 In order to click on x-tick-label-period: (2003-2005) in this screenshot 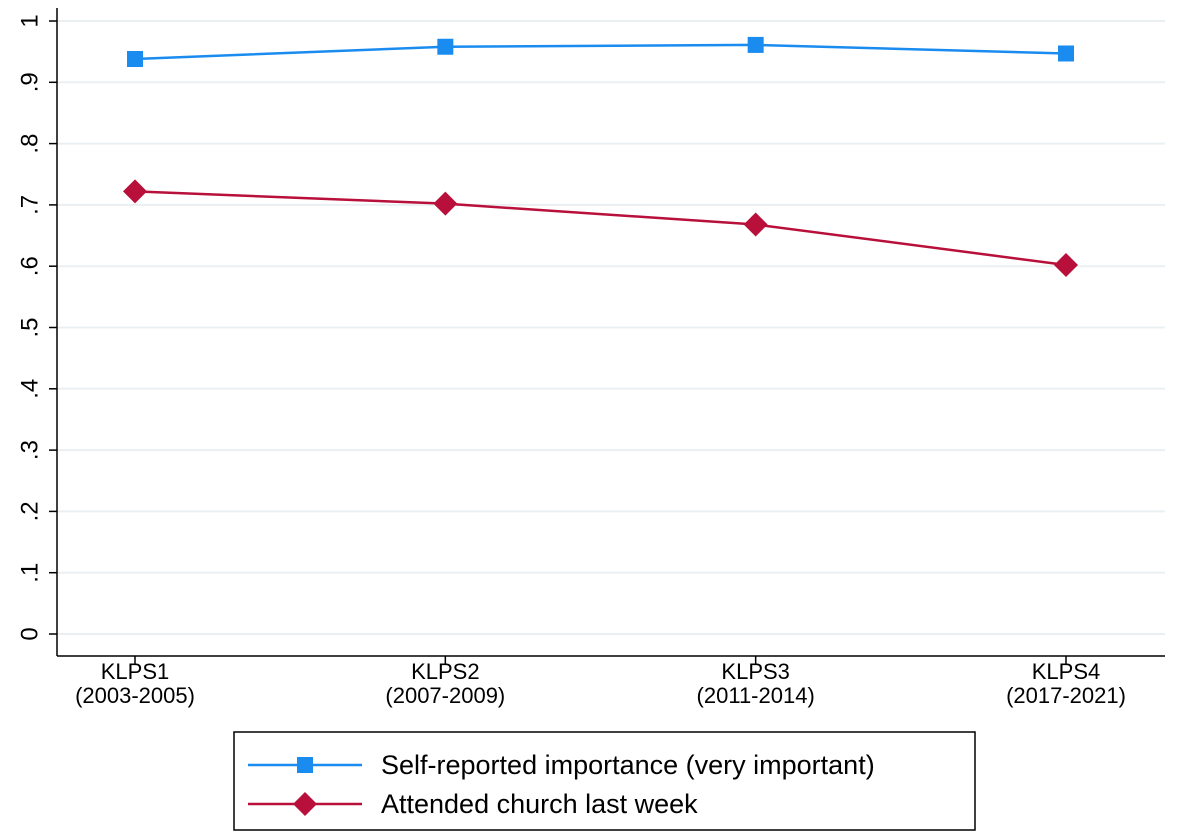, I will do `click(135, 695)`.